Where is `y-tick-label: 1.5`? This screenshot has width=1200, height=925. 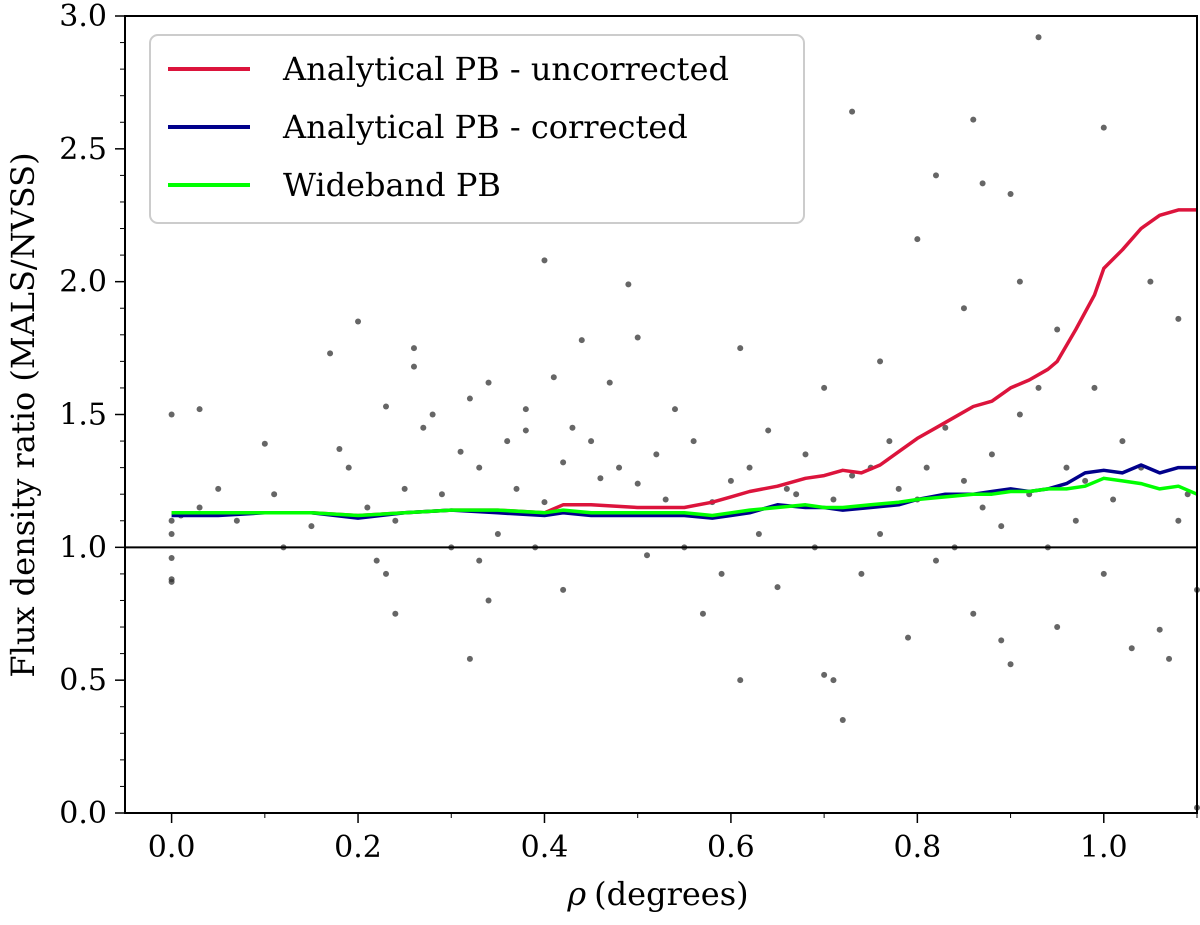
y-tick-label: 1.5 is located at coordinates (83, 415).